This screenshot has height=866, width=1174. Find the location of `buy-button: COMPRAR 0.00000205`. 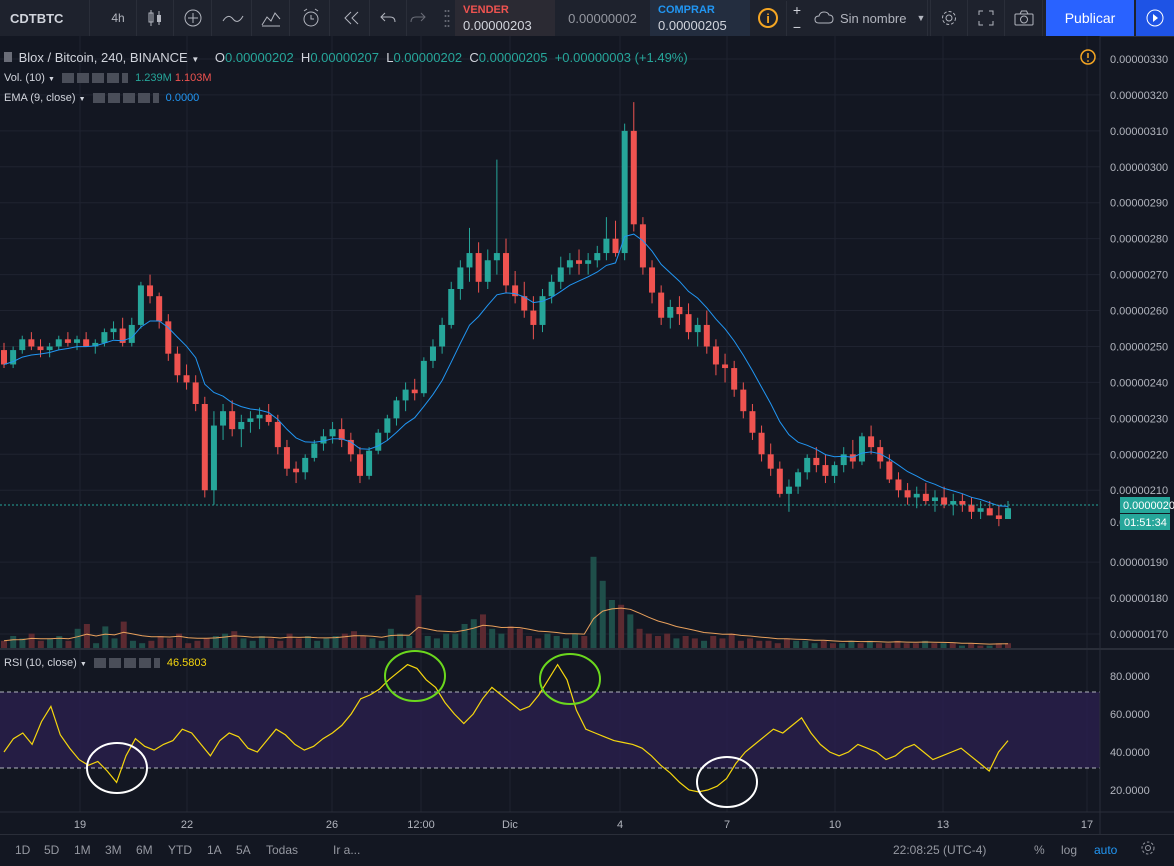

buy-button: COMPRAR 0.00000205 is located at coordinates (700, 18).